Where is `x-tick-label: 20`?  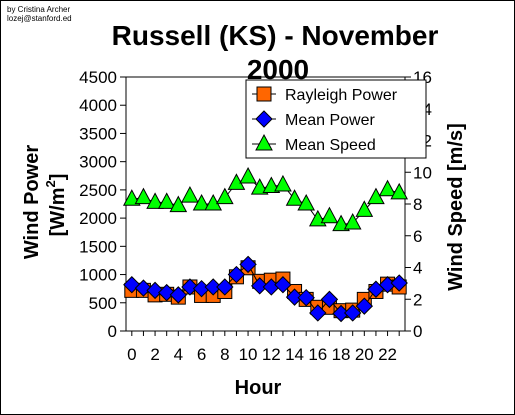
x-tick-label: 20 is located at coordinates (364, 354).